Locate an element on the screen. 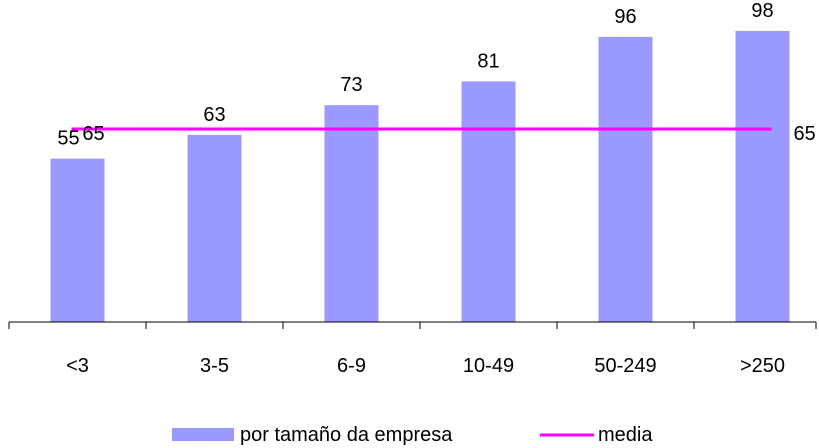 The image size is (819, 448). x-axis-tick-labels: <3 3-5 6-9 10-49 50-249 >250 is located at coordinates (425, 366).